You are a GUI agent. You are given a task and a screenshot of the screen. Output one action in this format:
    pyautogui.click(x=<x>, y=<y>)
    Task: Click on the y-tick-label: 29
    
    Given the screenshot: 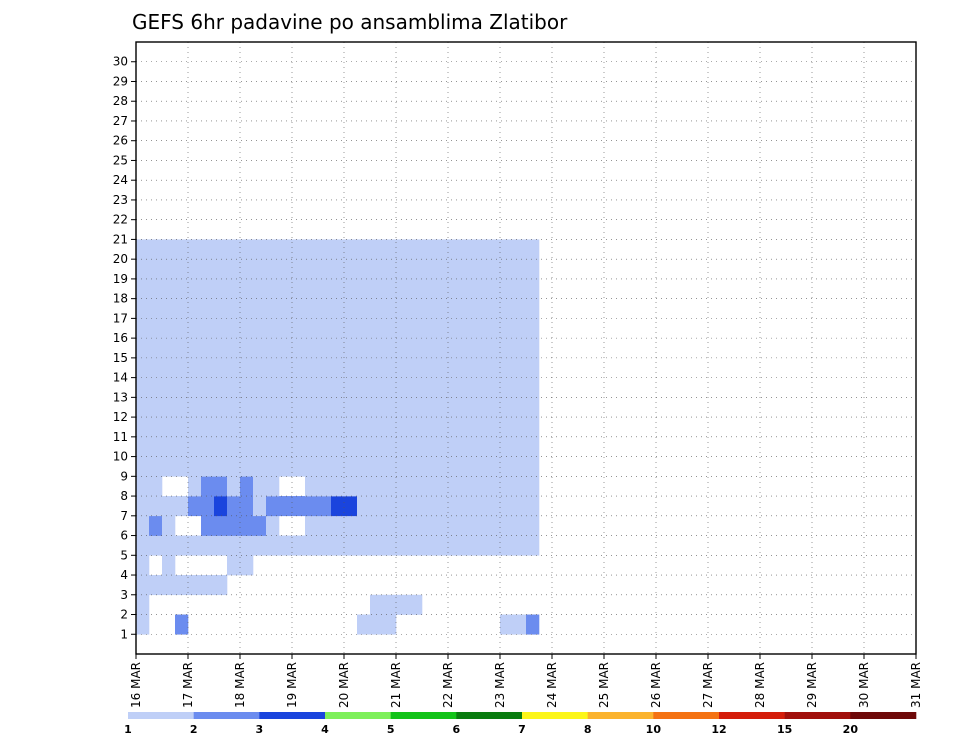 What is the action you would take?
    pyautogui.click(x=120, y=81)
    